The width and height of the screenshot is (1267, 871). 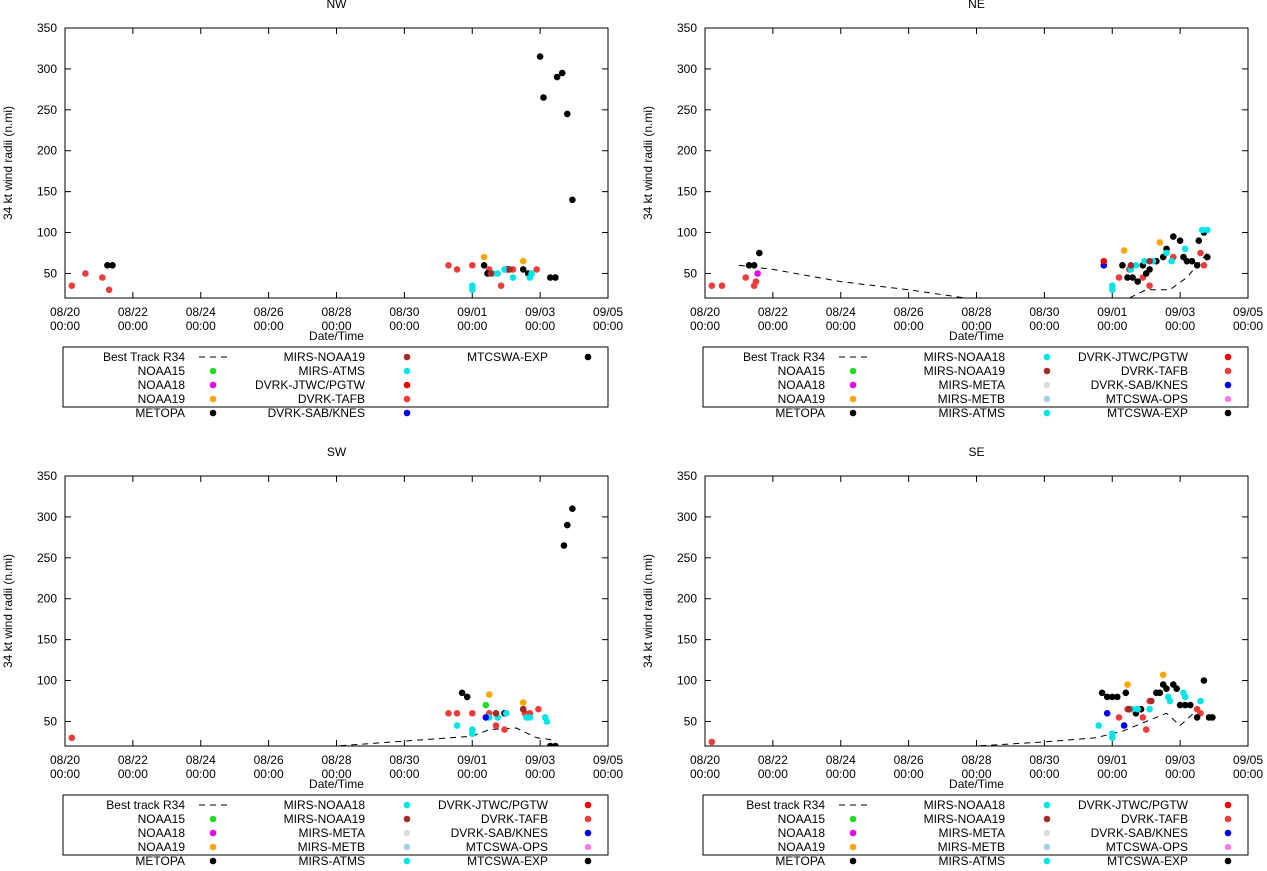 What do you see at coordinates (802, 833) in the screenshot?
I see `legend-label: NOAA18` at bounding box center [802, 833].